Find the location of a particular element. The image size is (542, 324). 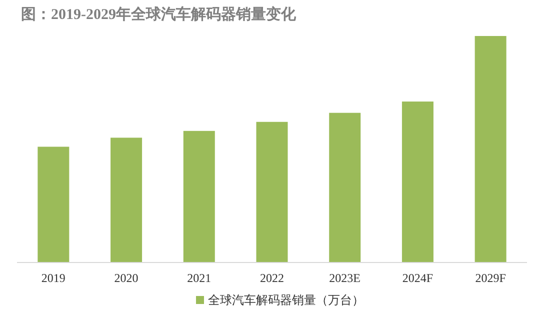

x-tick-label: 2020 is located at coordinates (126, 278).